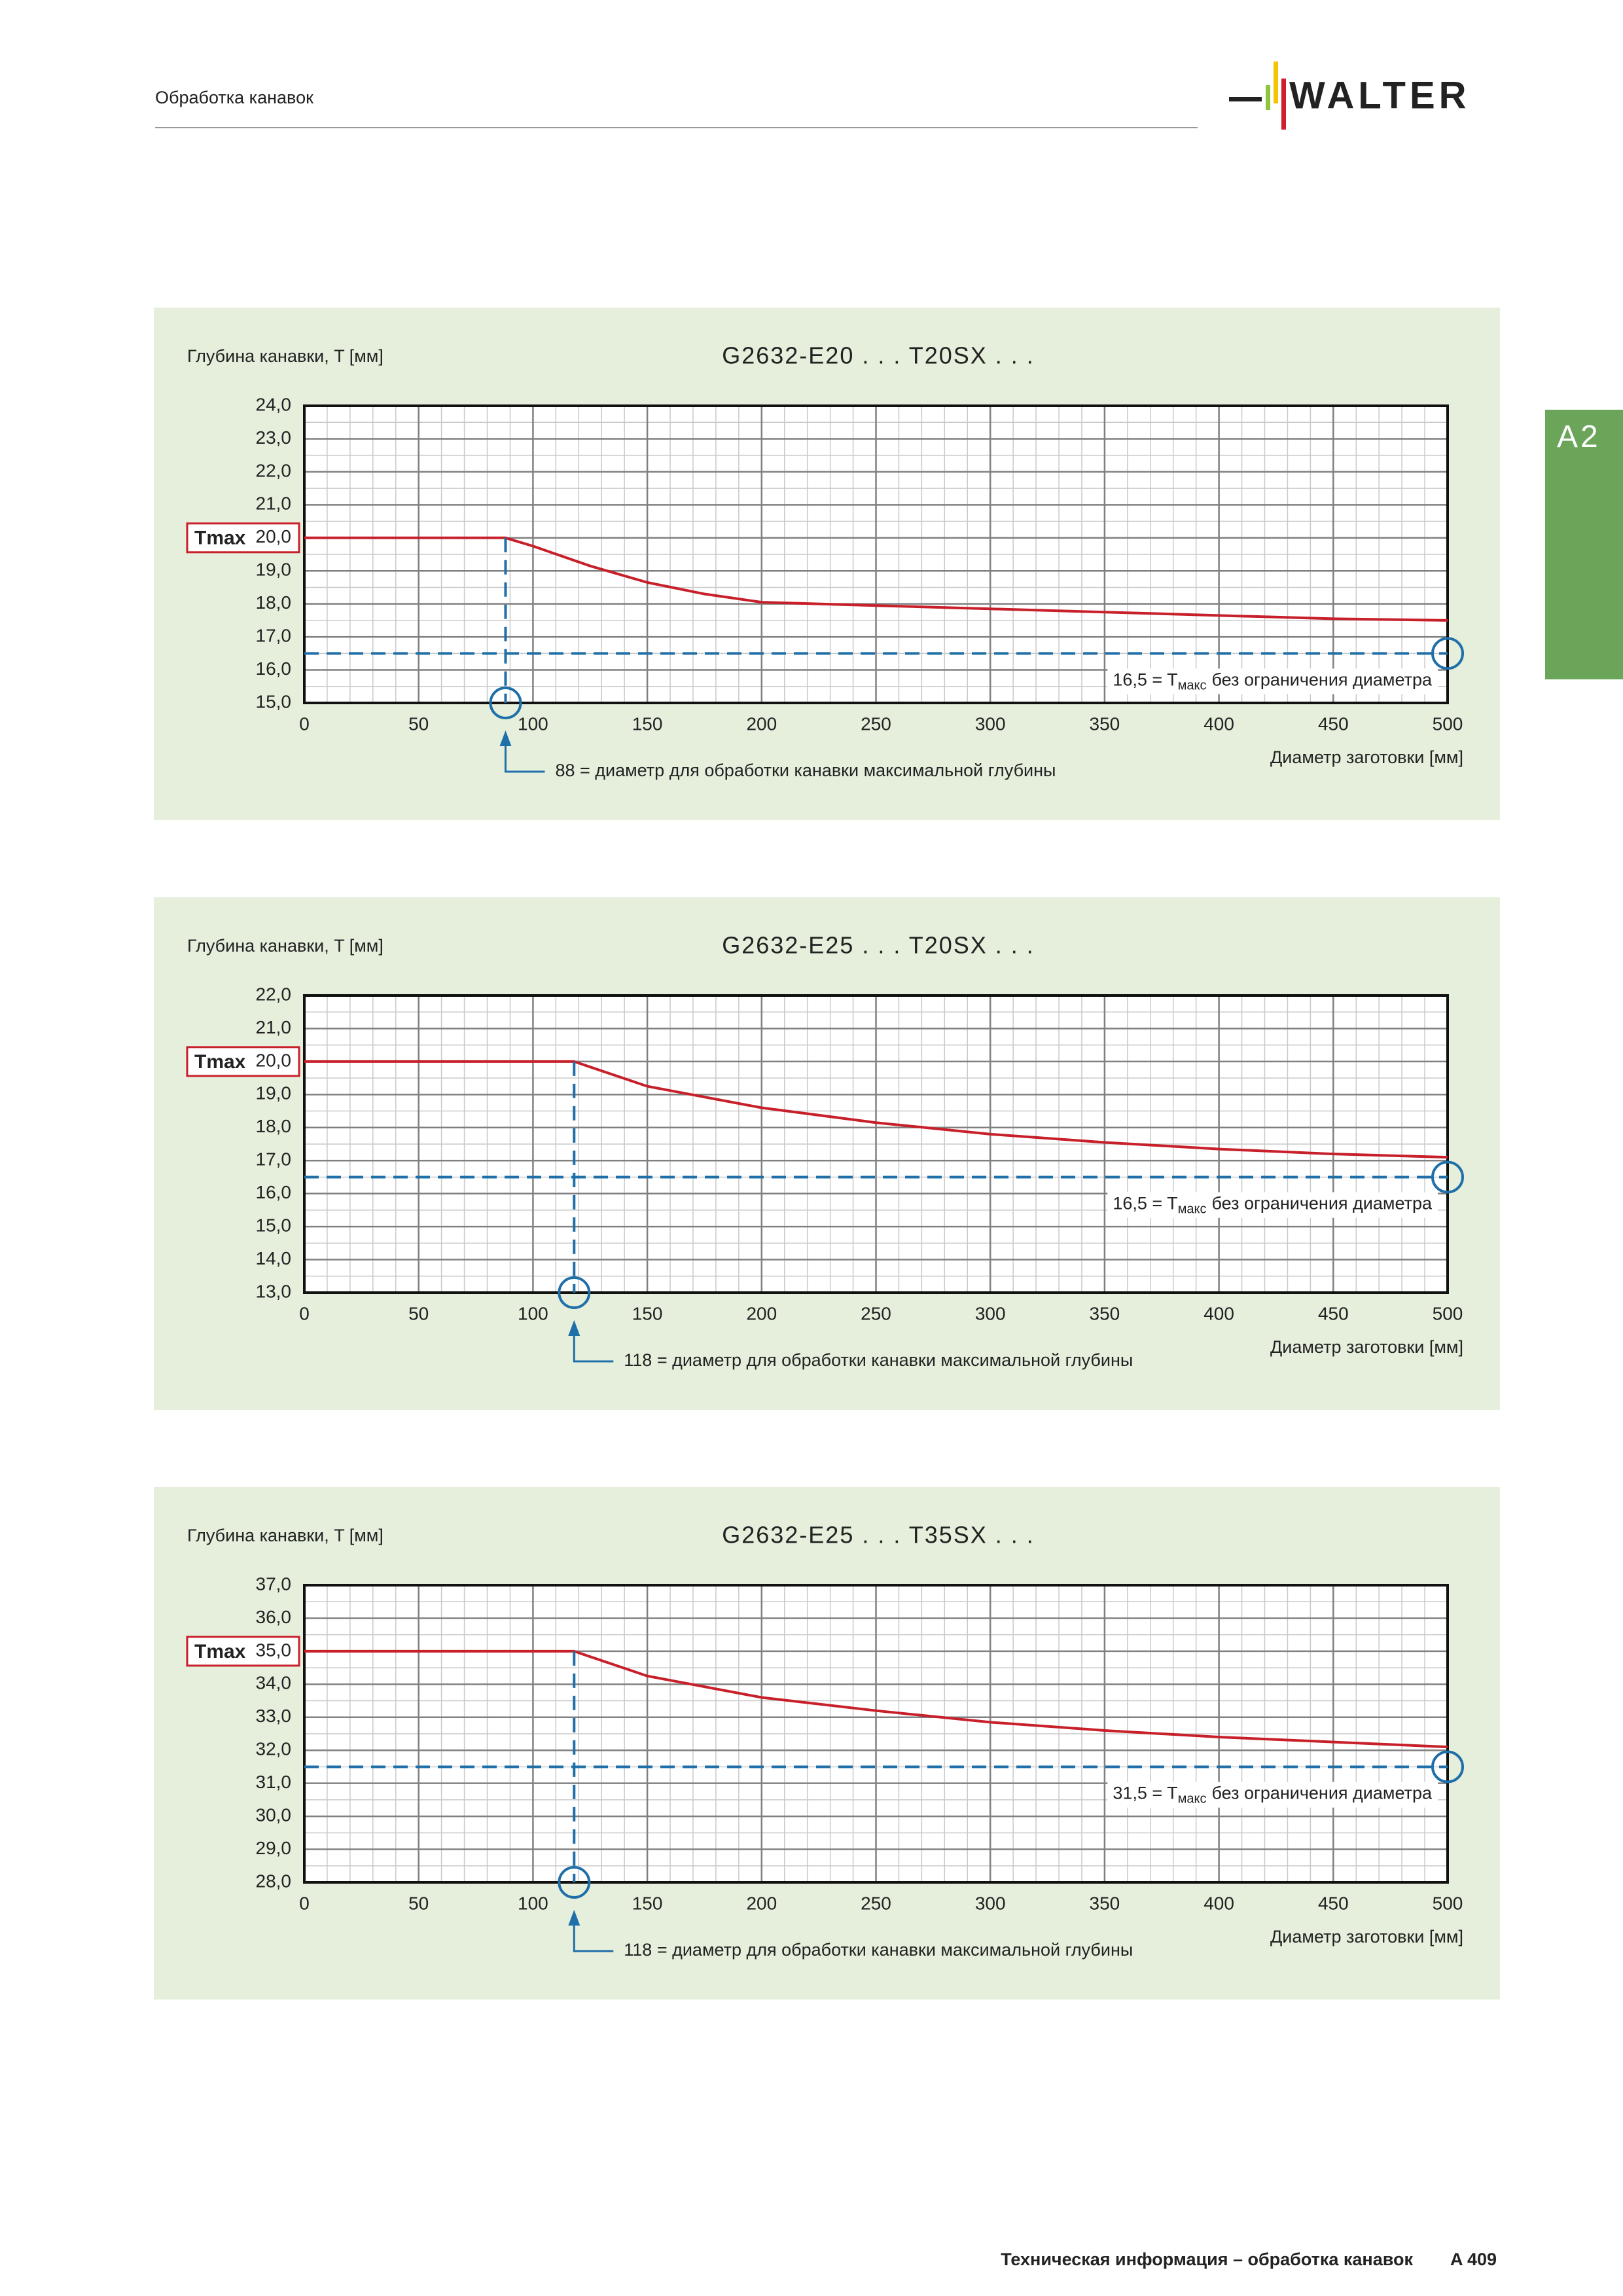  Describe the element at coordinates (274, 1749) in the screenshot. I see `y-tick-label: 32,0` at that location.